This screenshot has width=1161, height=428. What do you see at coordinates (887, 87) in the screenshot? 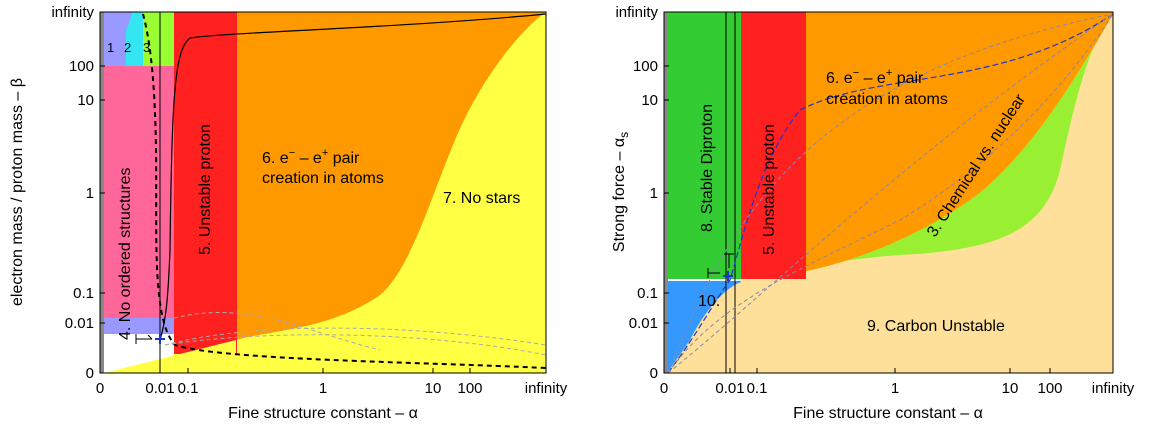
I see `region-6-right-label: 6. e− – e+ pair creation in atoms` at bounding box center [887, 87].